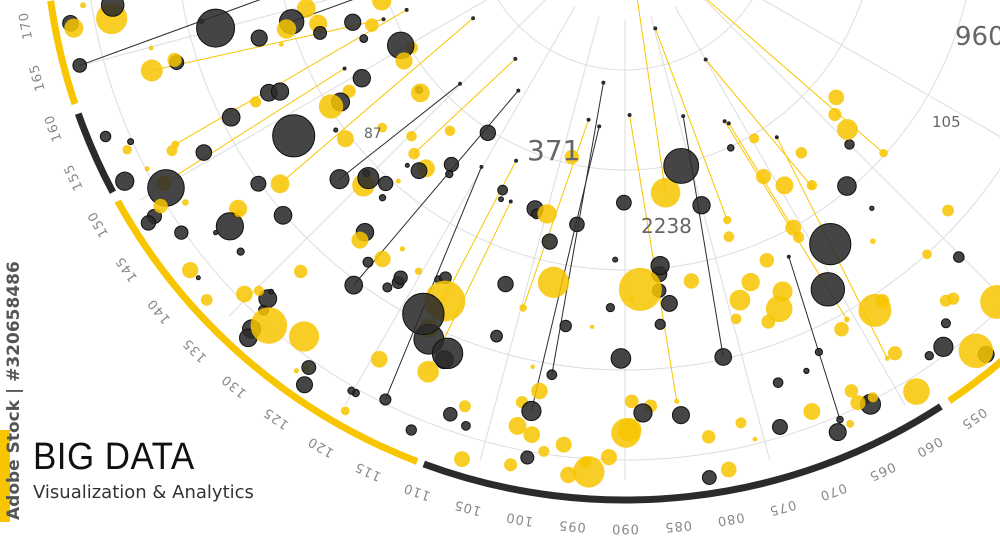 The width and height of the screenshot is (1000, 537). I want to click on scale-label: 125, so click(276, 418).